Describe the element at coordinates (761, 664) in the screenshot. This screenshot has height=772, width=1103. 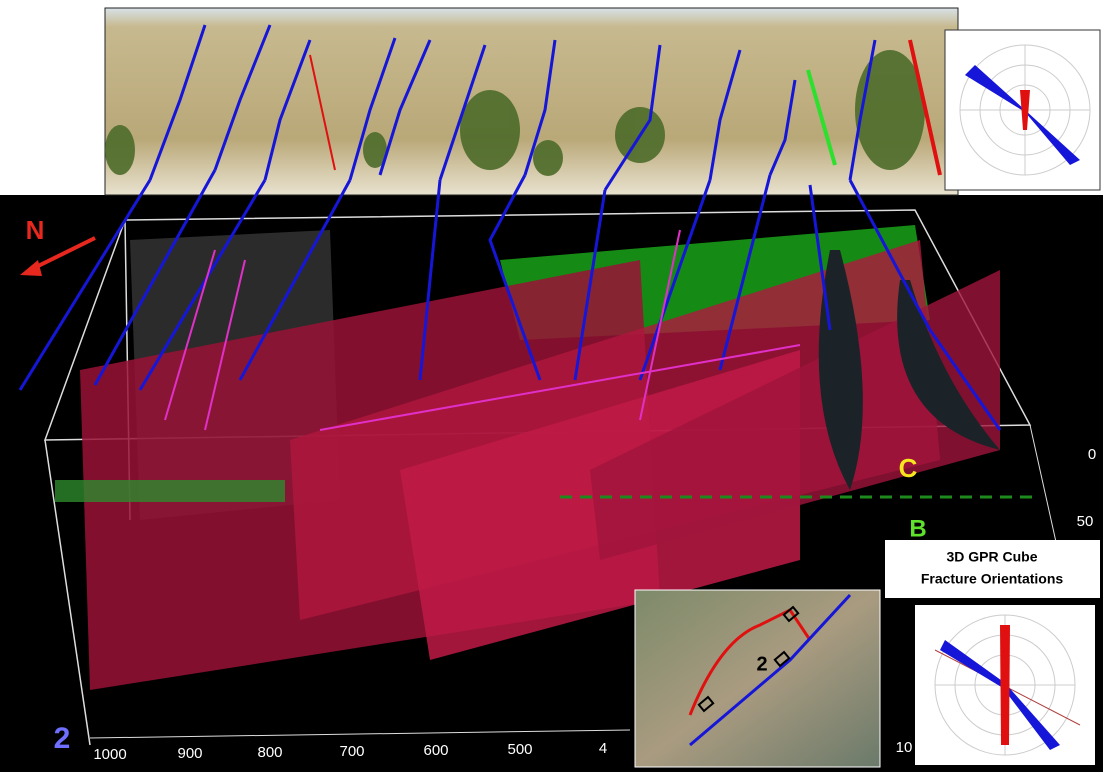
I see `map-label: 2` at that location.